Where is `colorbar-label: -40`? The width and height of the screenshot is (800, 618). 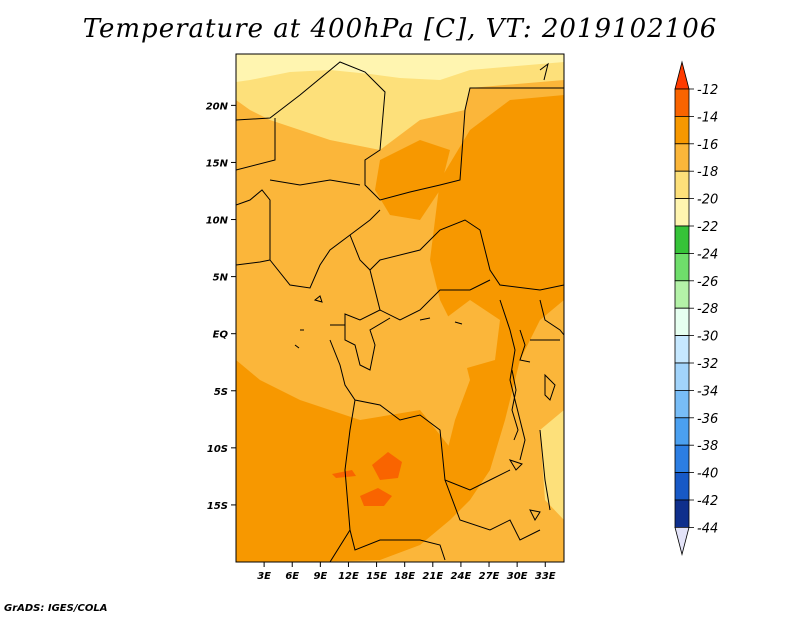 colorbar-label: -40 is located at coordinates (707, 474).